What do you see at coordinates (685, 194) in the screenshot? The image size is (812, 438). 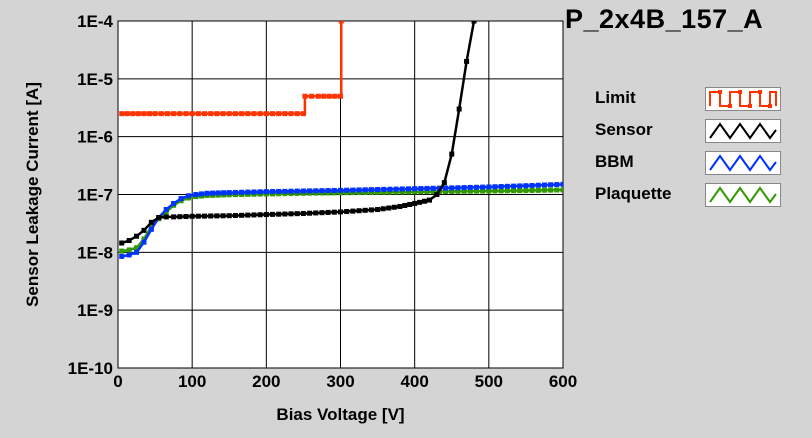 I see `legend-item-plaquette: Plaquette` at bounding box center [685, 194].